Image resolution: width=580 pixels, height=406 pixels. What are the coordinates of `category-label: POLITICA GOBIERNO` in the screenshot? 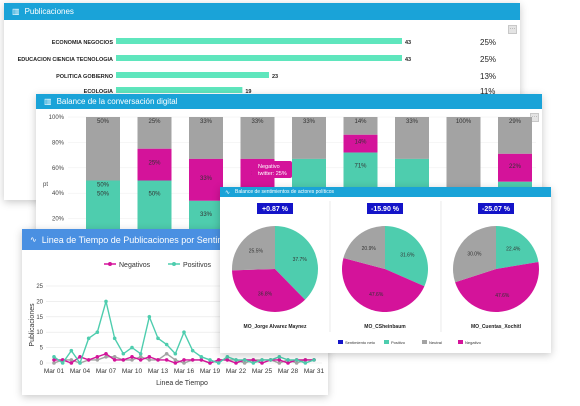 It's located at (85, 77).